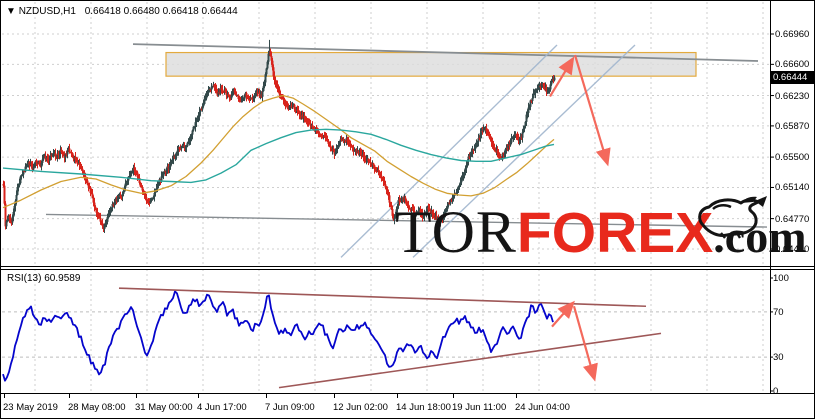  What do you see at coordinates (47, 11) in the screenshot?
I see `symbol-period-label: NZDUSD,H1` at bounding box center [47, 11].